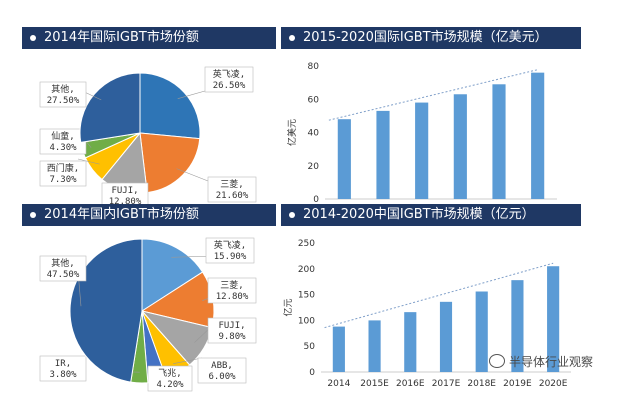 The height and width of the screenshot is (408, 627). Describe the element at coordinates (232, 196) in the screenshot. I see `slice-value-label: 21.60%` at that location.